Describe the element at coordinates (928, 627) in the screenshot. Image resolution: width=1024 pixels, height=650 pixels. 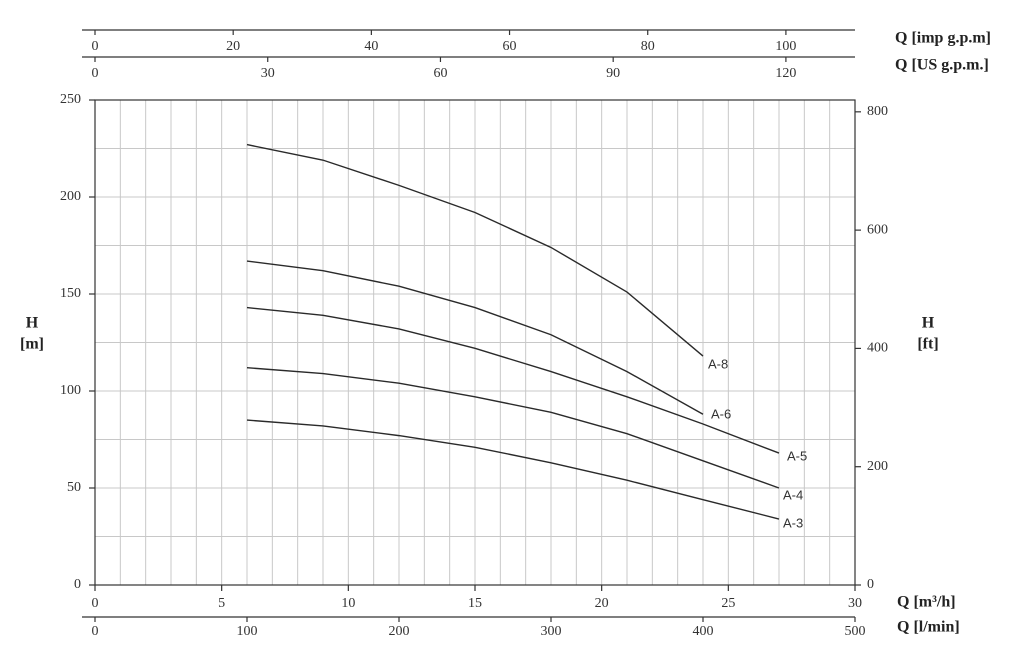
I see `bottom2-axis-title: Q [l/min]` at that location.